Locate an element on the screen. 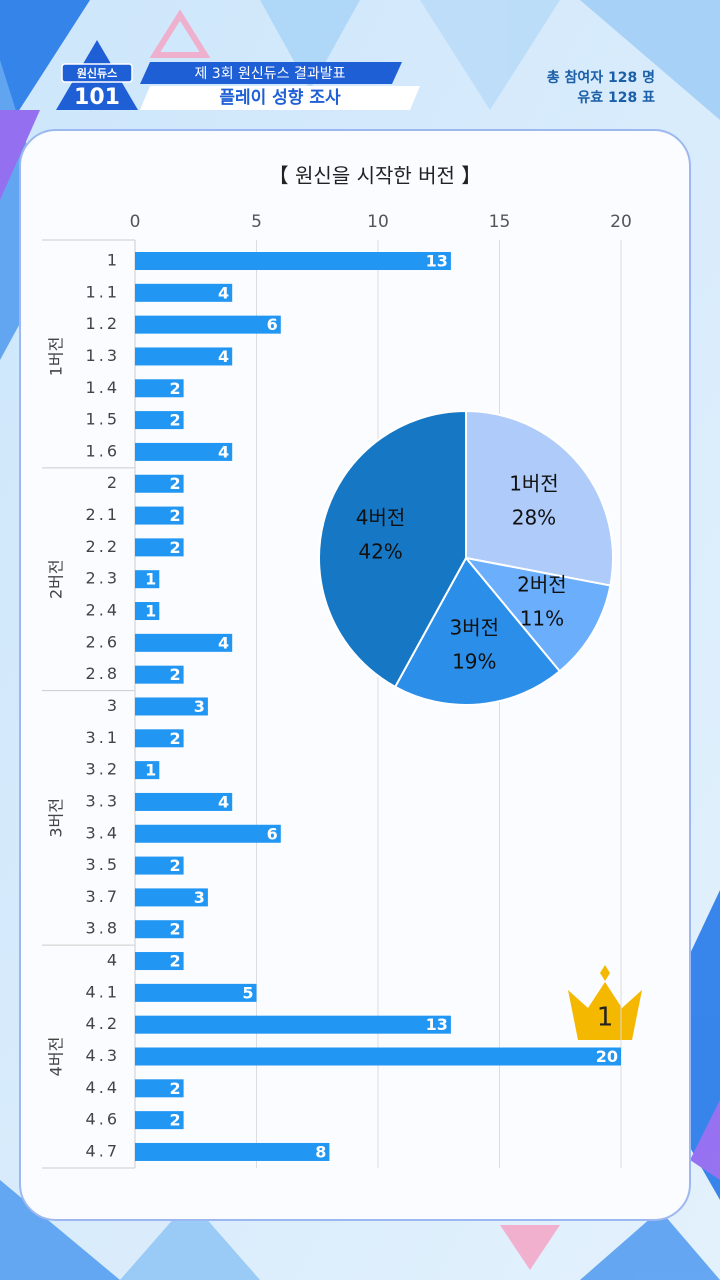 The height and width of the screenshot is (1280, 720). y-tick-label: 2 is located at coordinates (113, 482).